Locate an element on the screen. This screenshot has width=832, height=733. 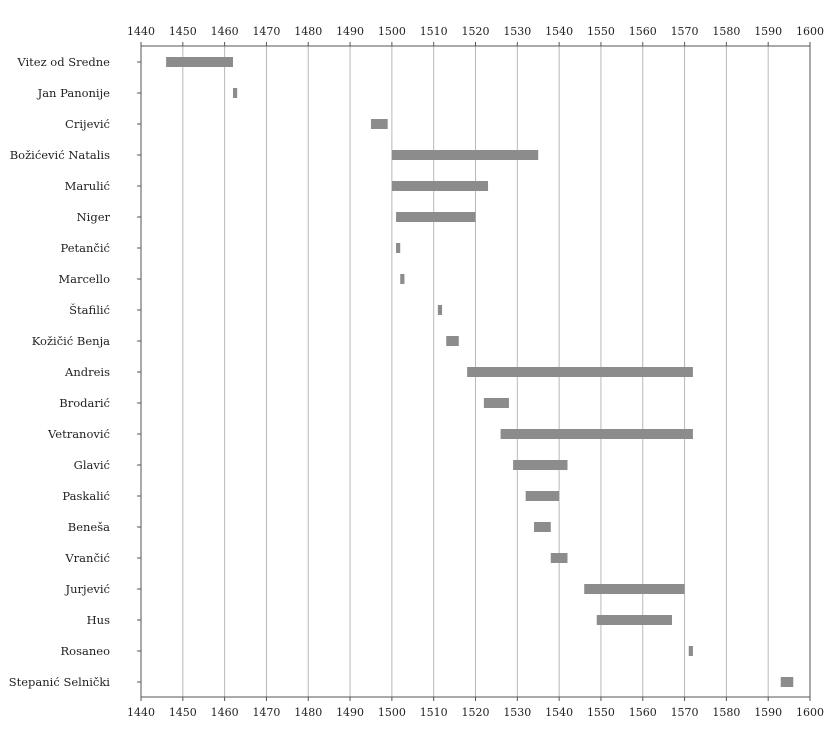
category-label: Rosaneo is located at coordinates (86, 651).